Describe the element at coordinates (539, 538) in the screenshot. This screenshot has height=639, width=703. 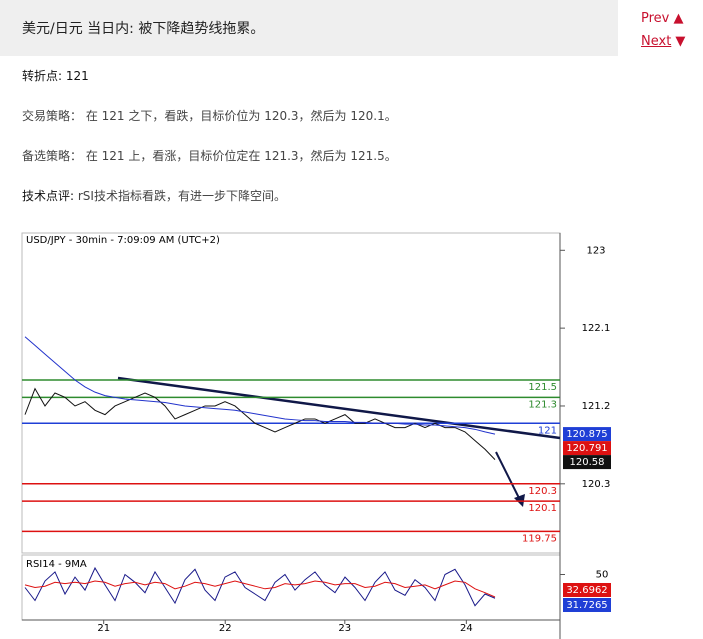
I see `level-label: 119.75` at that location.